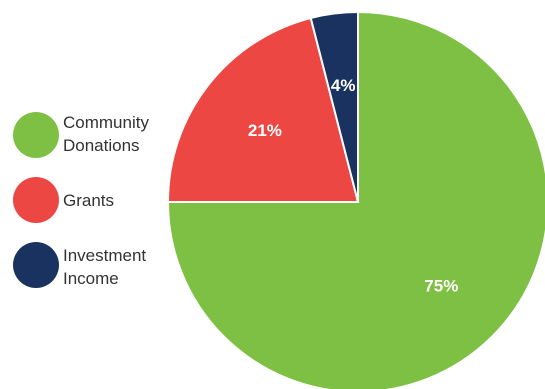  Describe the element at coordinates (106, 122) in the screenshot. I see `legend-label-community-donations-line1: Community` at that location.